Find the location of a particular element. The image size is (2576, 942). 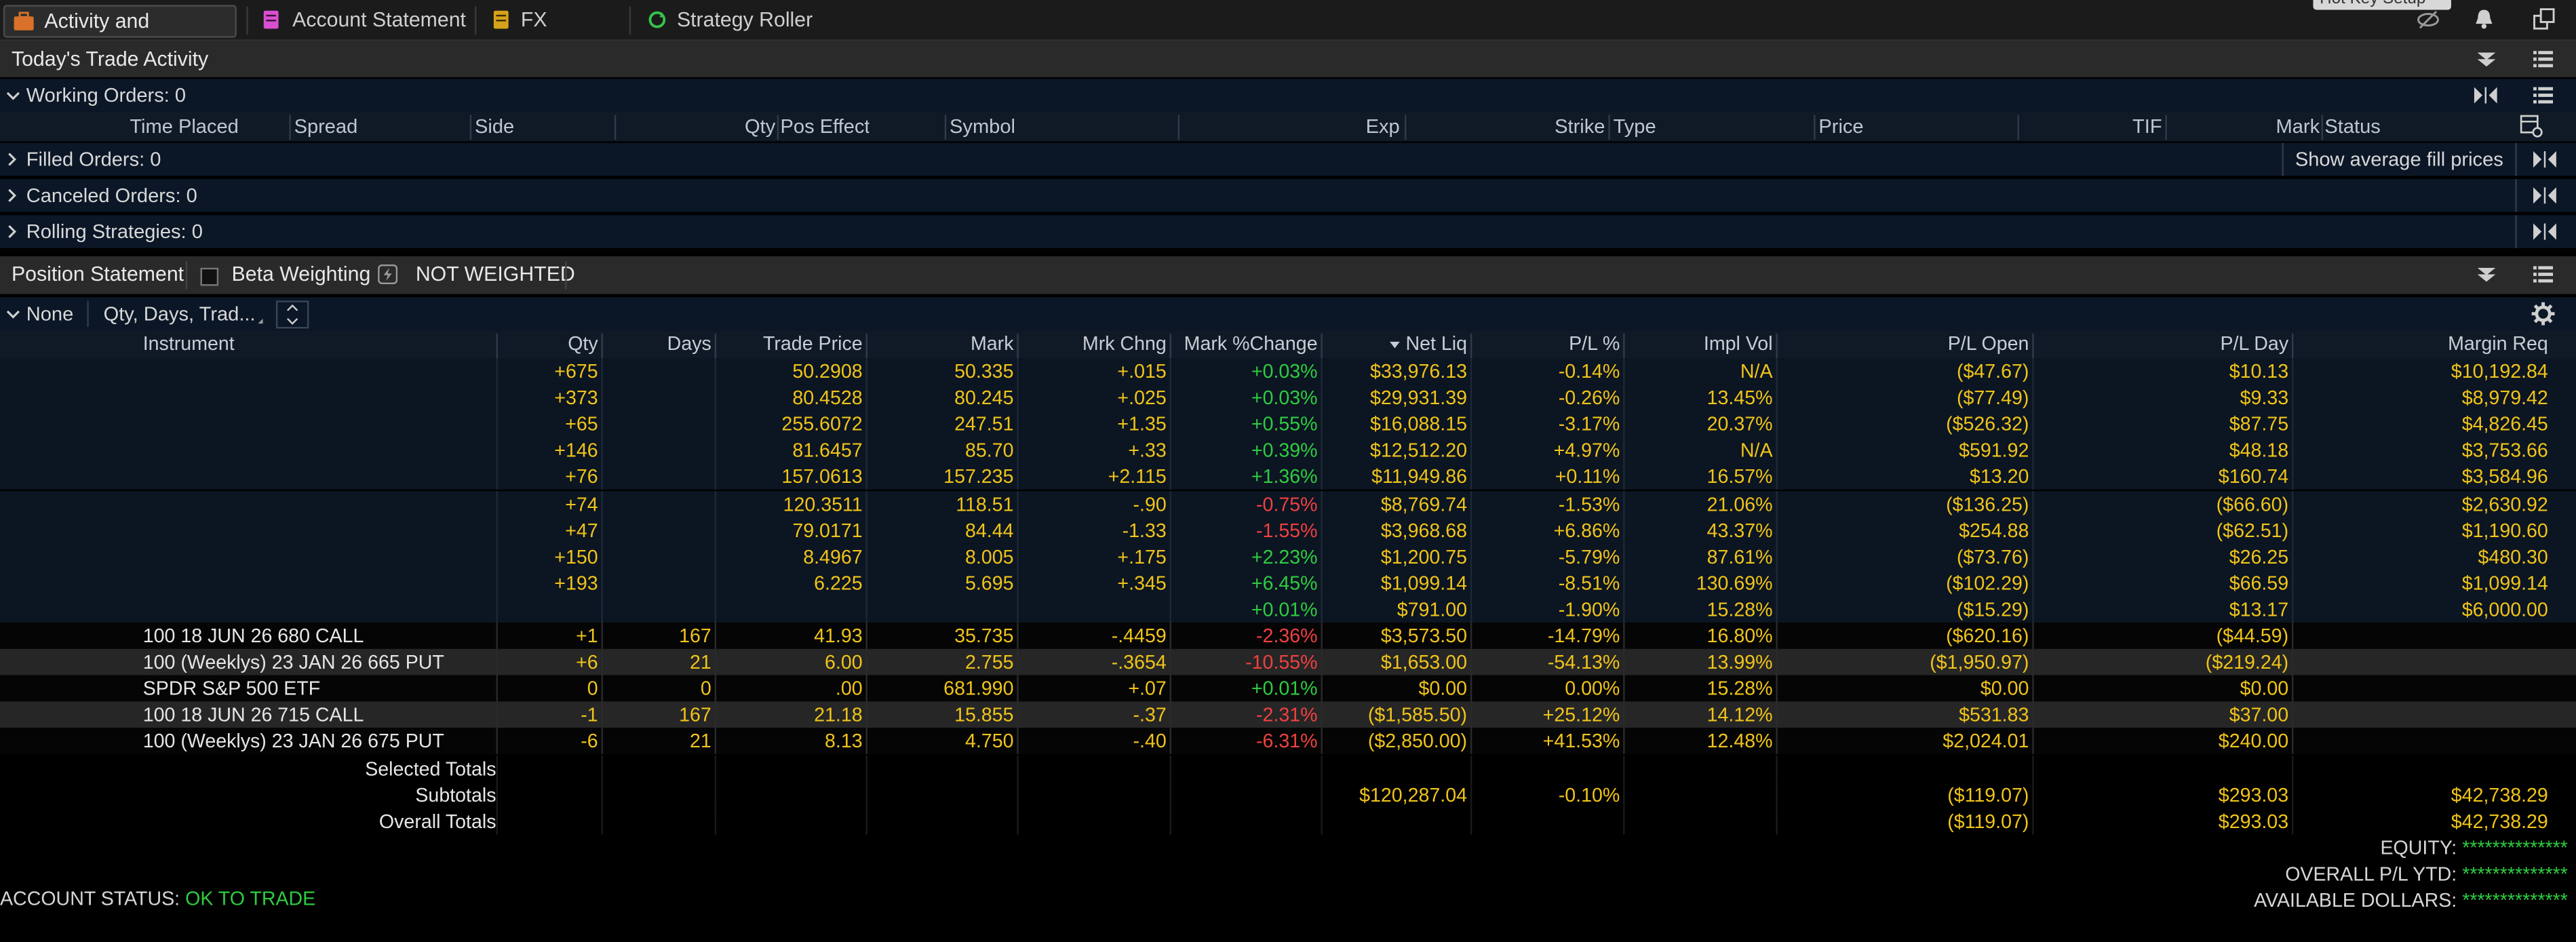

rolling-strategies-label: Rolling Strategies: 0 is located at coordinates (114, 231).